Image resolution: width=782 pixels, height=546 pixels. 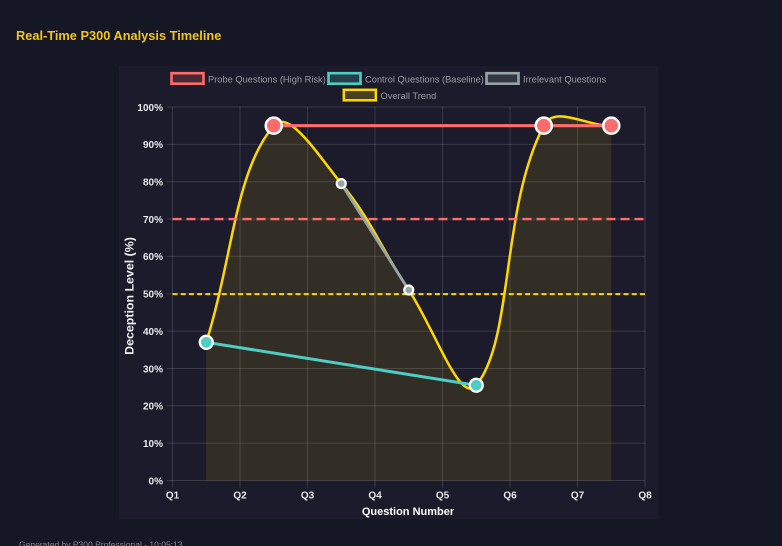 What do you see at coordinates (118, 35) in the screenshot?
I see `svg-text:Real-Time P300 Analysis Timeli: Real-Time P300 Analysis Timeline` at bounding box center [118, 35].